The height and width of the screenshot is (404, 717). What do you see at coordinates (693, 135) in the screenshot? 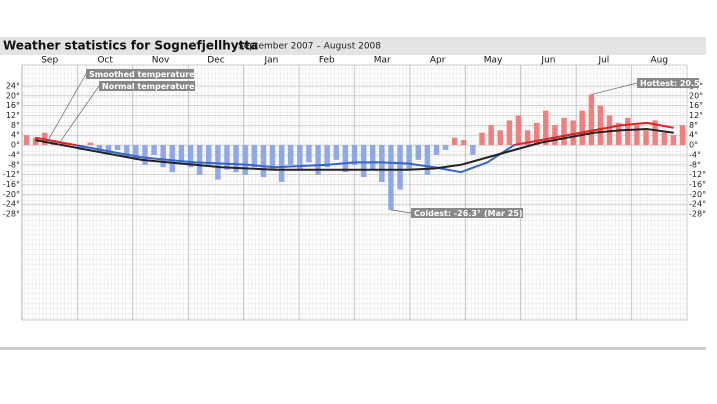
I see `y-tick-label-right: 4°` at bounding box center [693, 135].